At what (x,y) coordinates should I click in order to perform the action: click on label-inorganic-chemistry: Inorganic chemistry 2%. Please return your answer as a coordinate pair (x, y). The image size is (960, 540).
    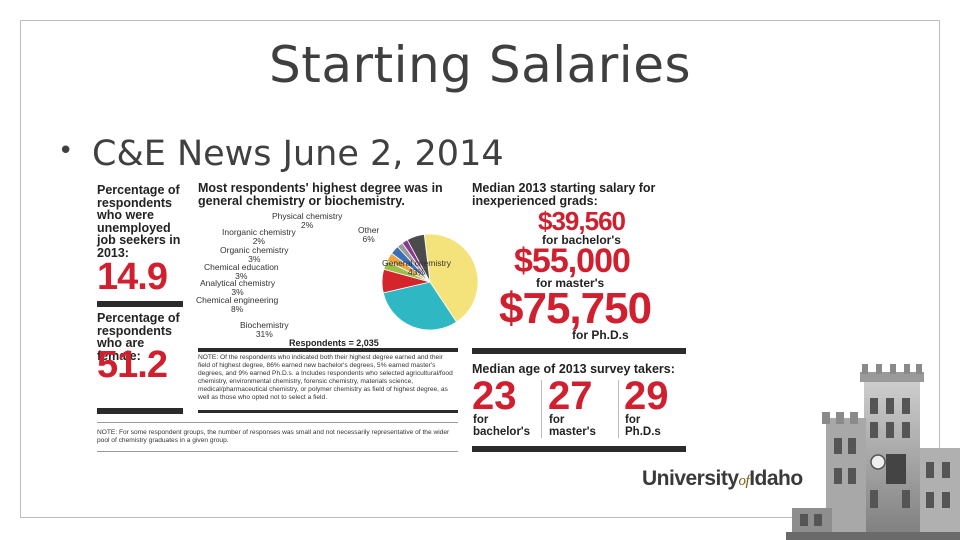
    Looking at the image, I should click on (259, 236).